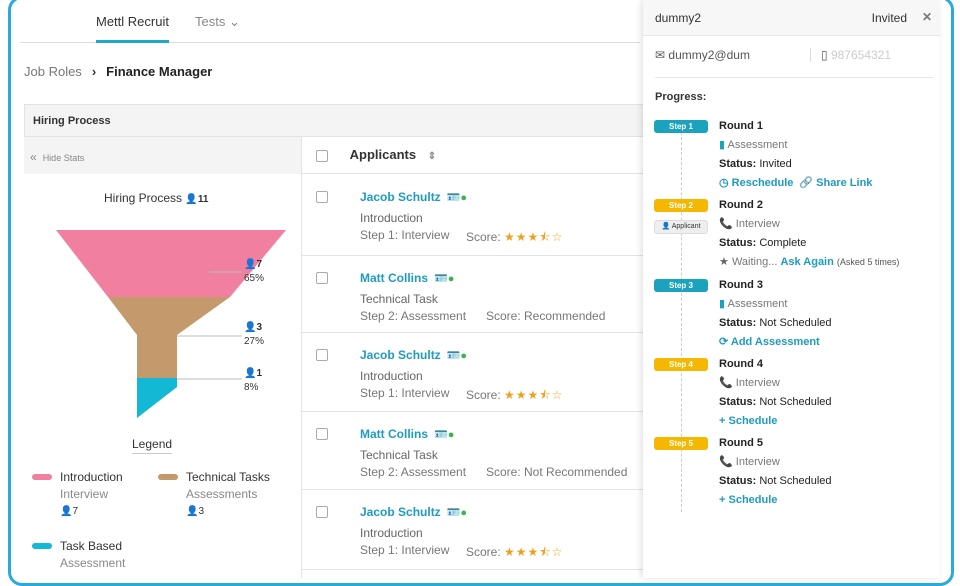 The width and height of the screenshot is (960, 586). What do you see at coordinates (824, 55) in the screenshot?
I see `phone-icon: ▯` at bounding box center [824, 55].